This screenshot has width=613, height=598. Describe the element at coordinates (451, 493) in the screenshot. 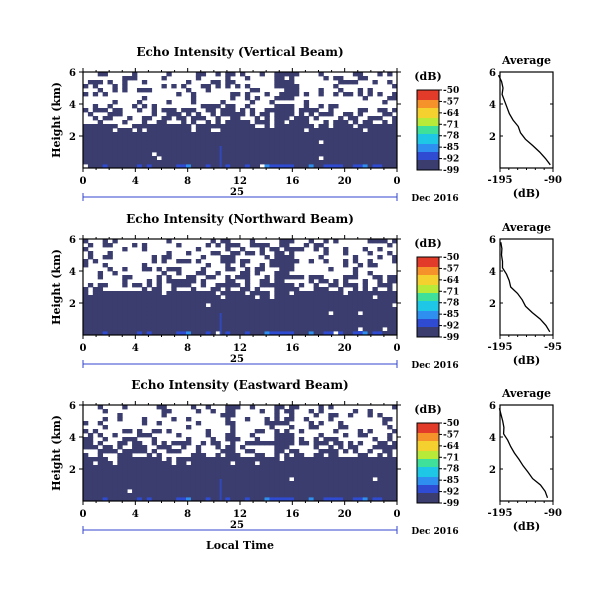

I see `colorbar-tick-label: -92` at that location.